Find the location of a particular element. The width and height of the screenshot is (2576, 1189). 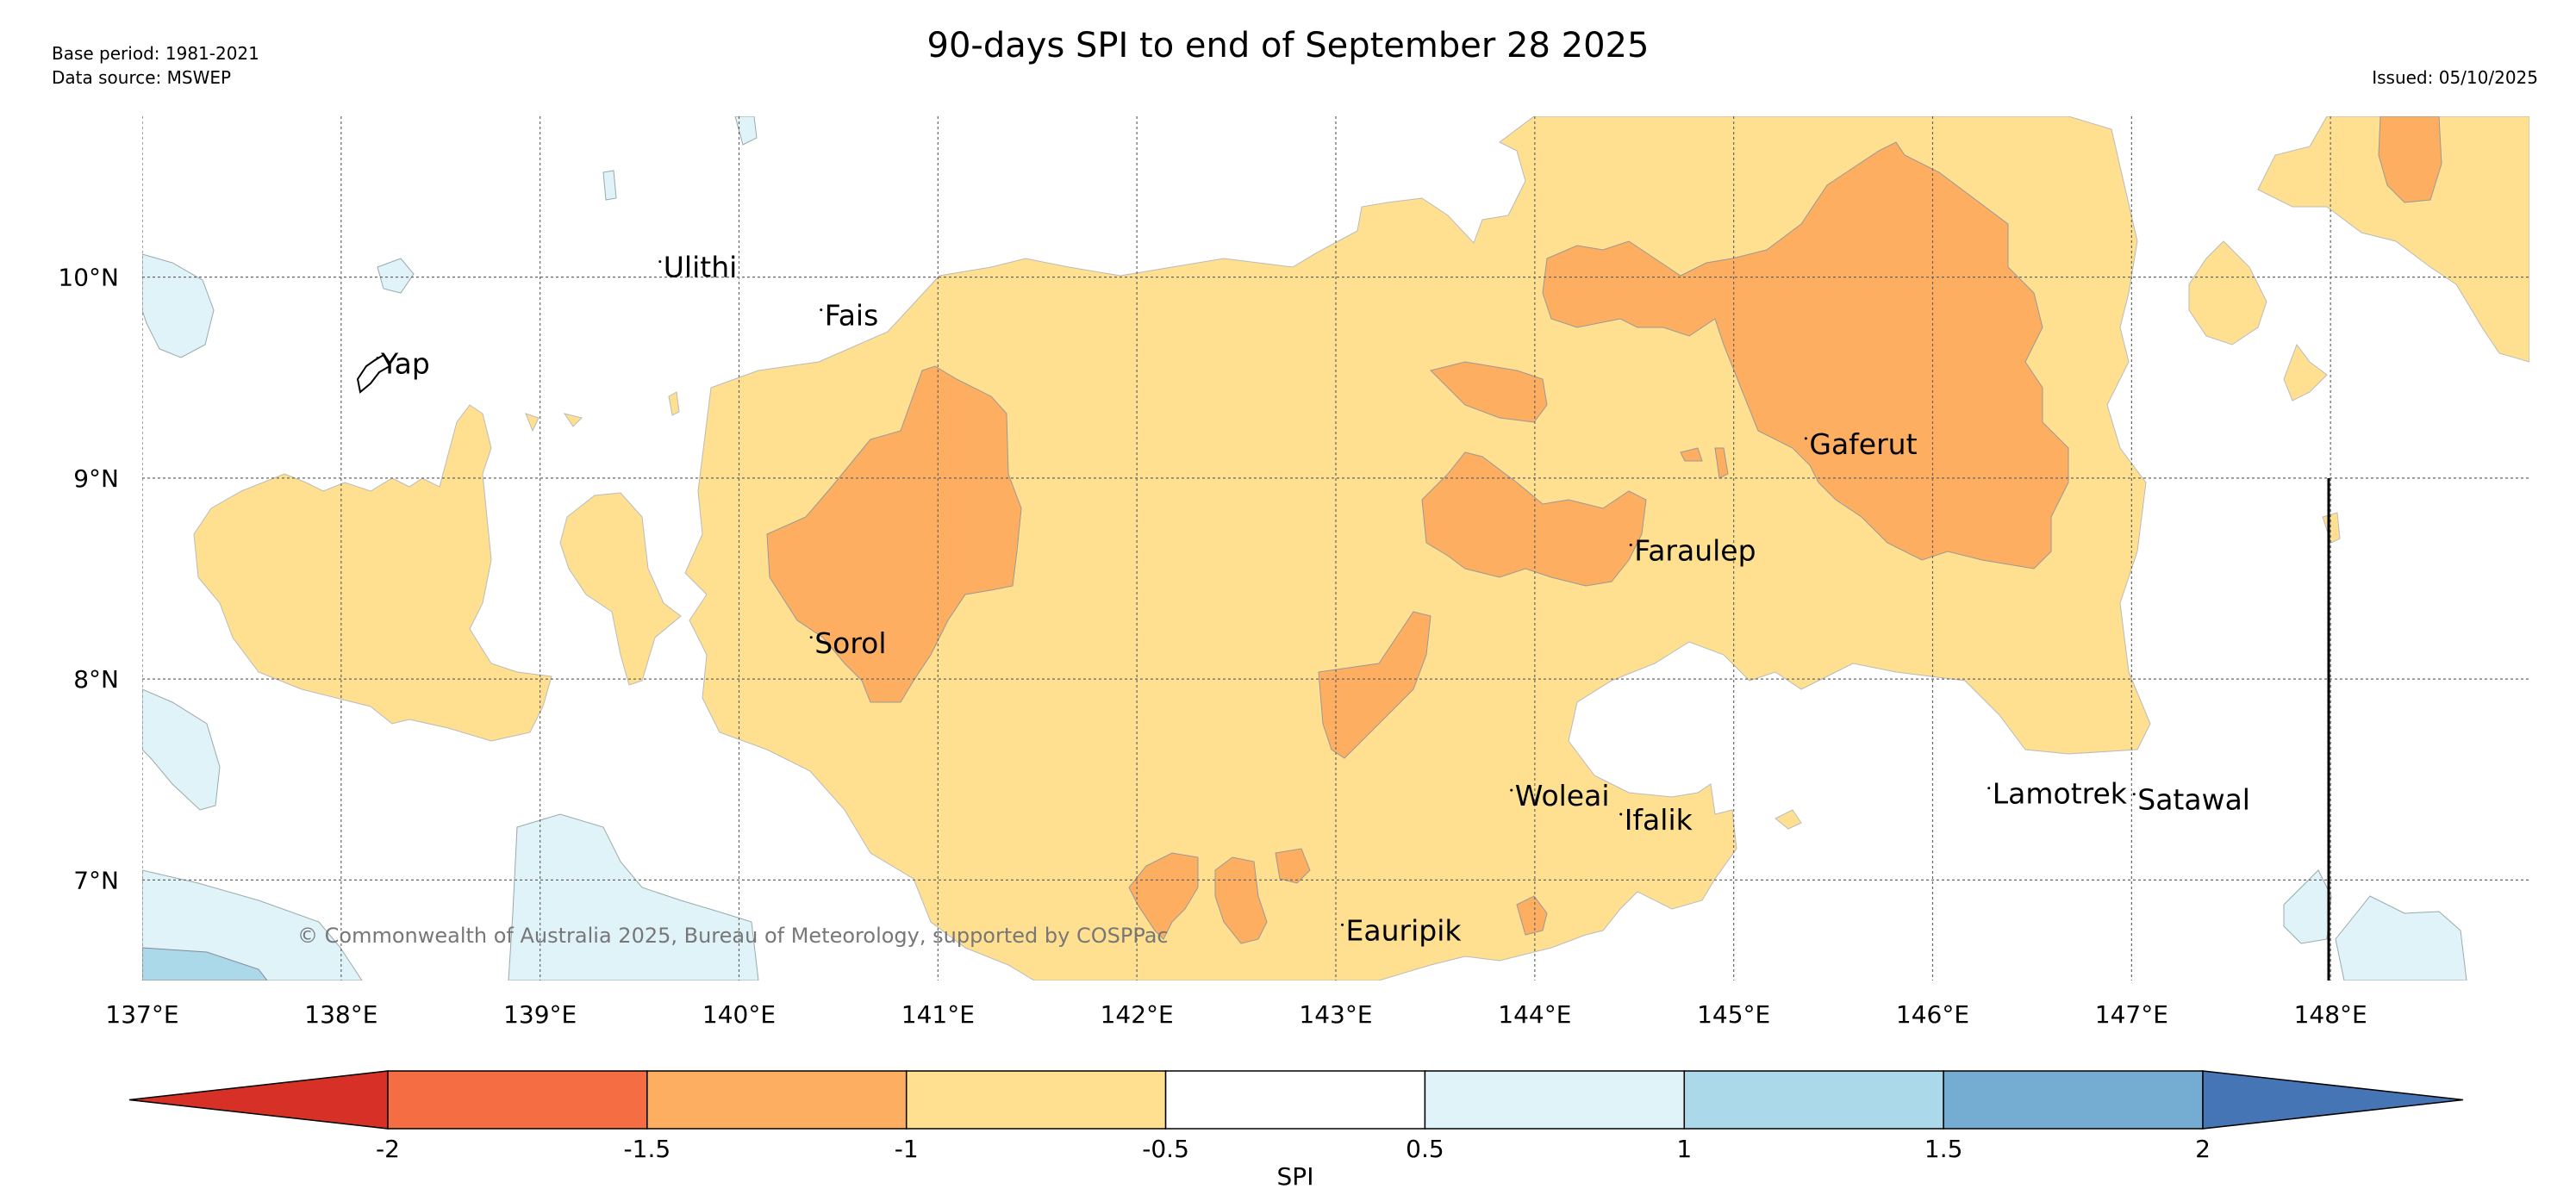

lon-tick-label: 139°E is located at coordinates (540, 1015).